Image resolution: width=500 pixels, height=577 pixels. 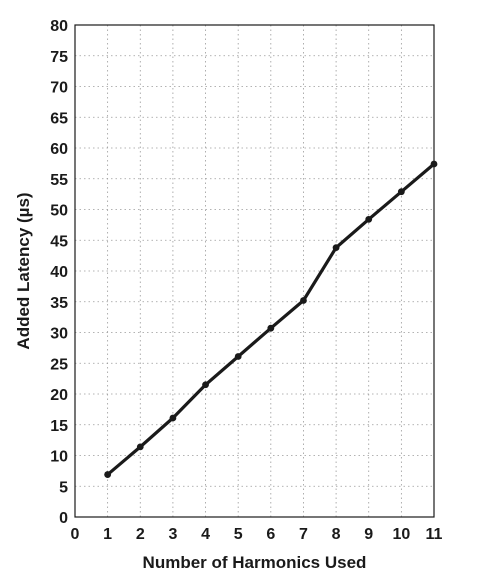 I want to click on y-tick-label: 80, so click(x=59, y=26).